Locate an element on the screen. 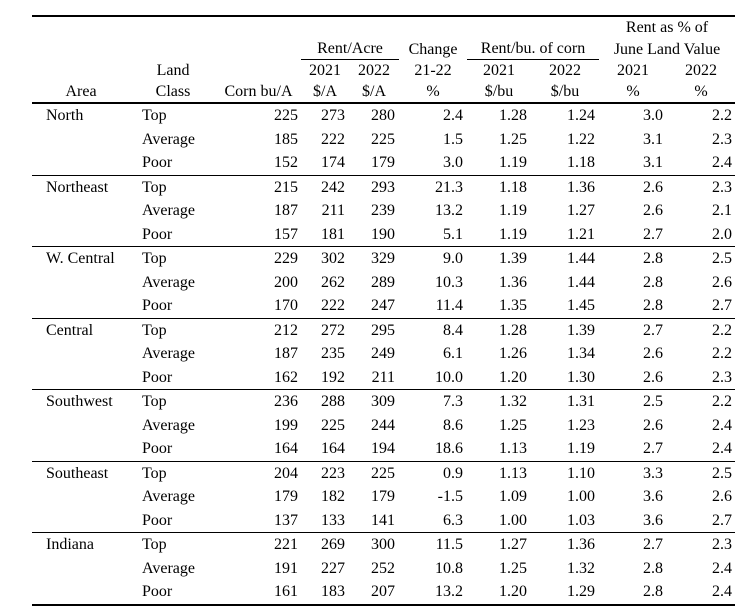 This screenshot has height=615, width=750. value-cell: 1.18 is located at coordinates (581, 162).